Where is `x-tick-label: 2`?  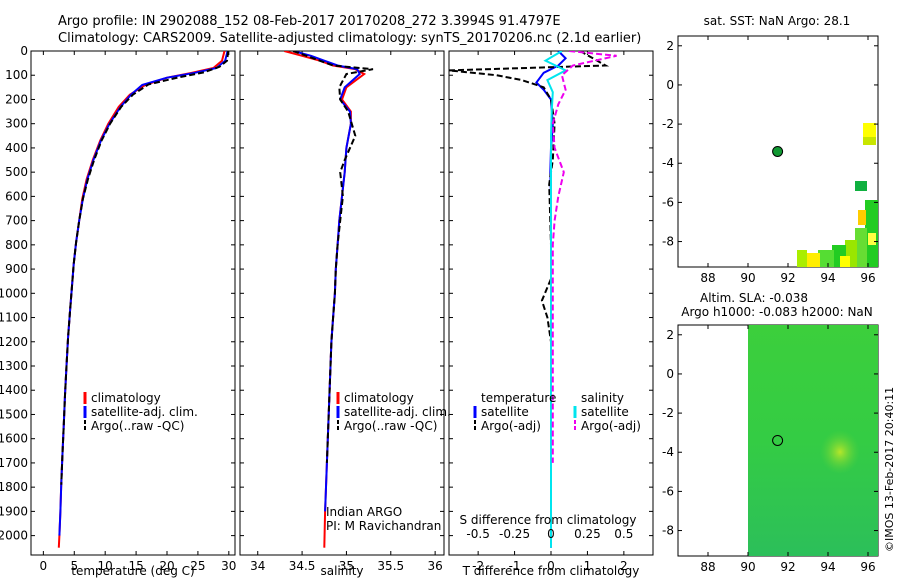 x-tick-label: 2 is located at coordinates (624, 566).